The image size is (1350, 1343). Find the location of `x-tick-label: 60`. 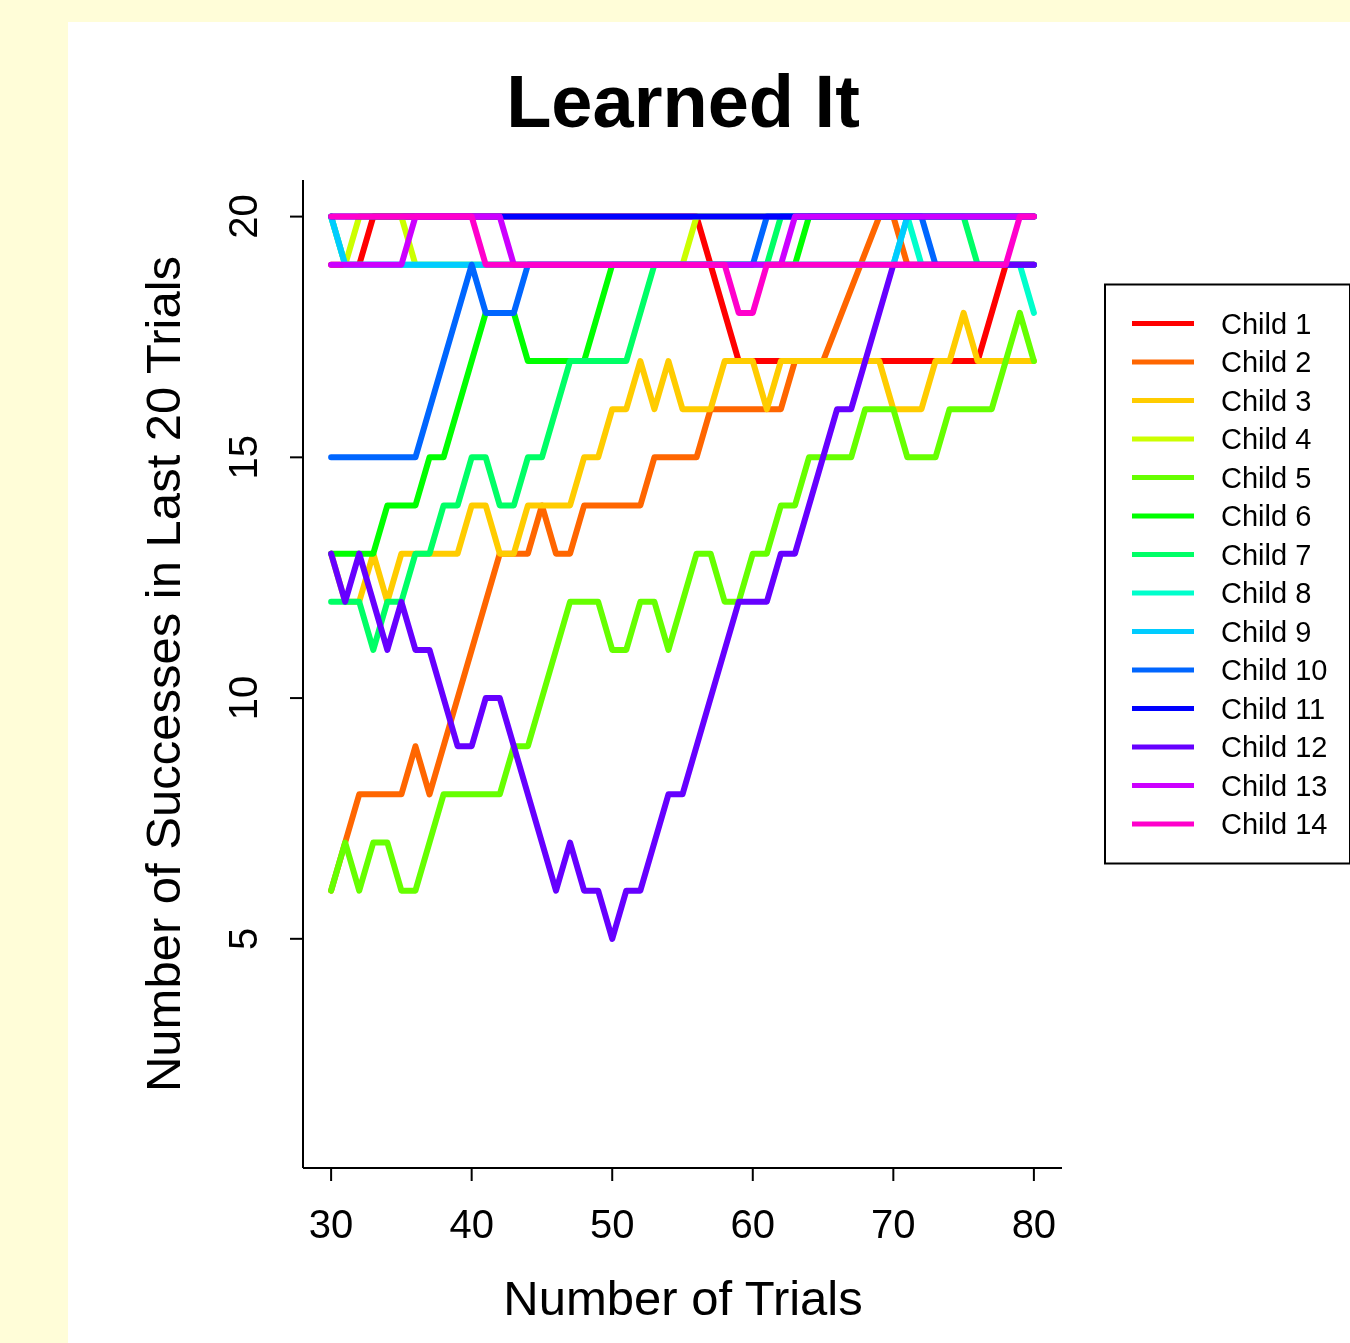

x-tick-label: 60 is located at coordinates (753, 1224).